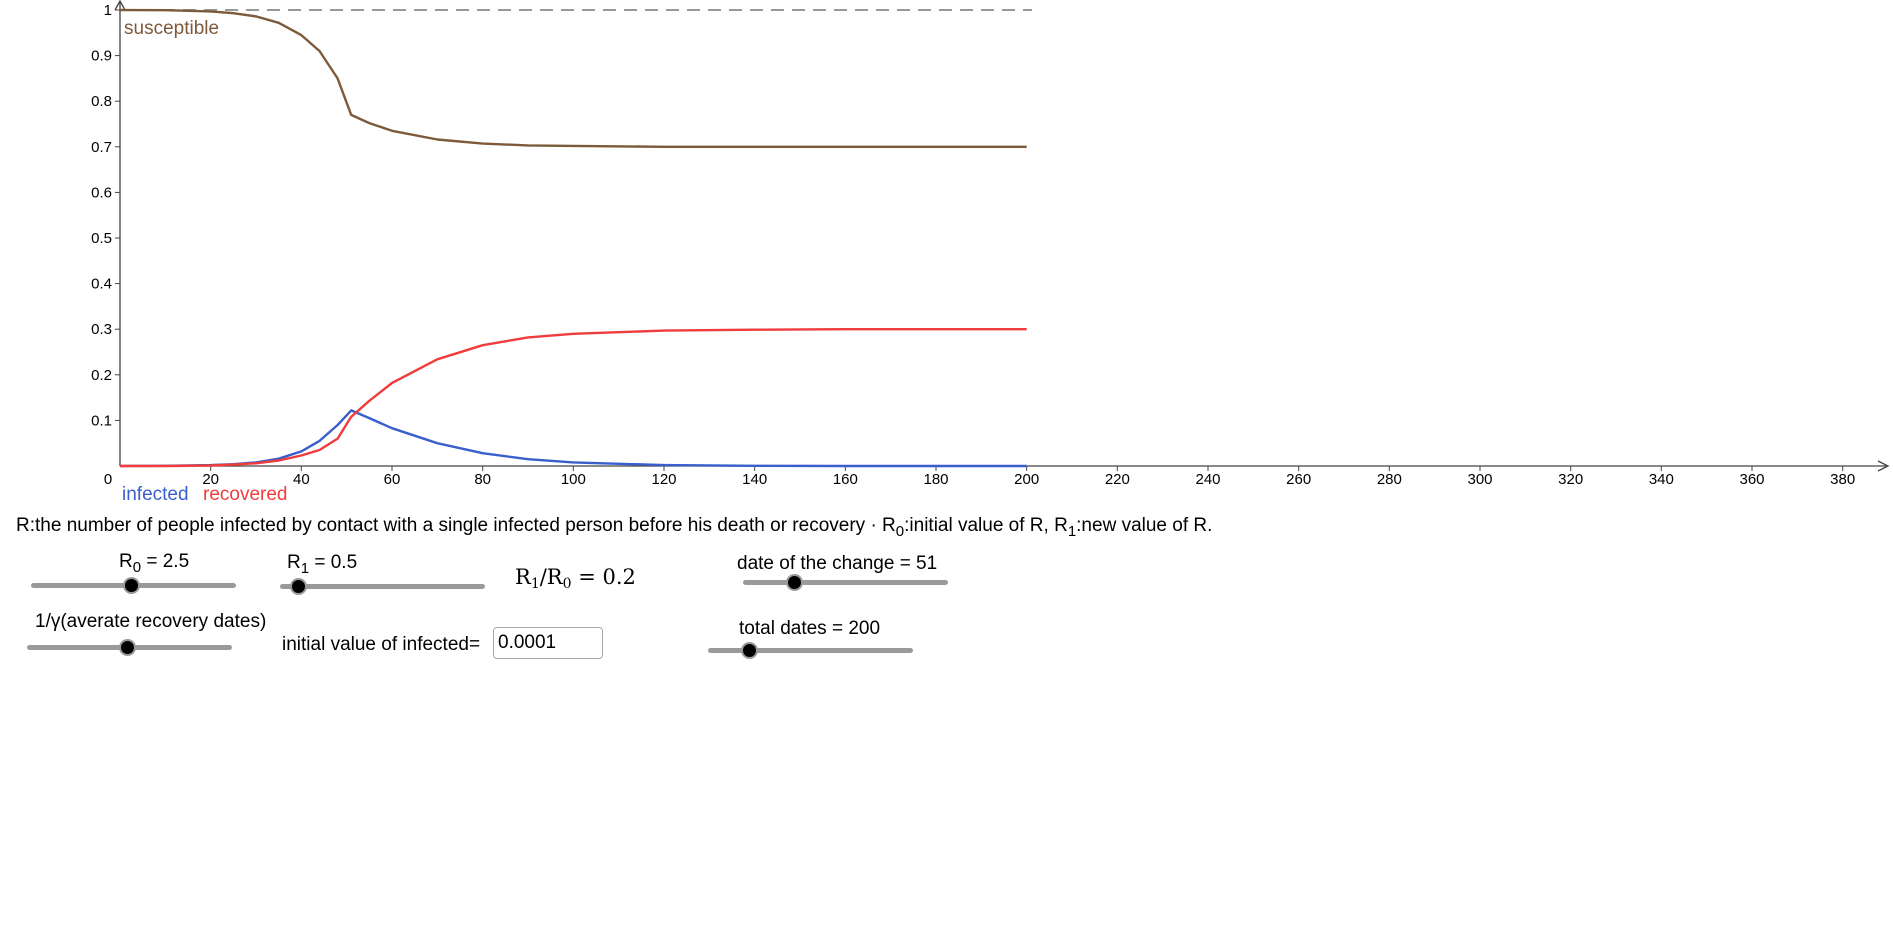 This screenshot has width=1893, height=948. I want to click on x-tick-label: 240, so click(1207, 479).